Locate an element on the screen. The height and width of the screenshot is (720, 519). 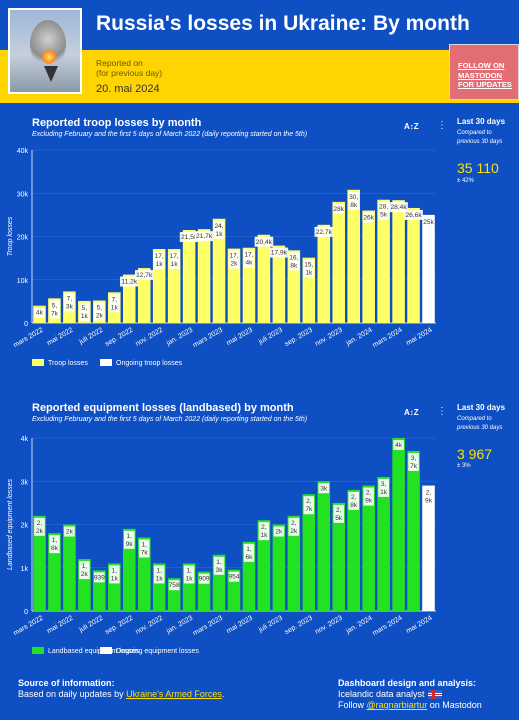
troop-data-label: 17, 2k is located at coordinates (233, 260).